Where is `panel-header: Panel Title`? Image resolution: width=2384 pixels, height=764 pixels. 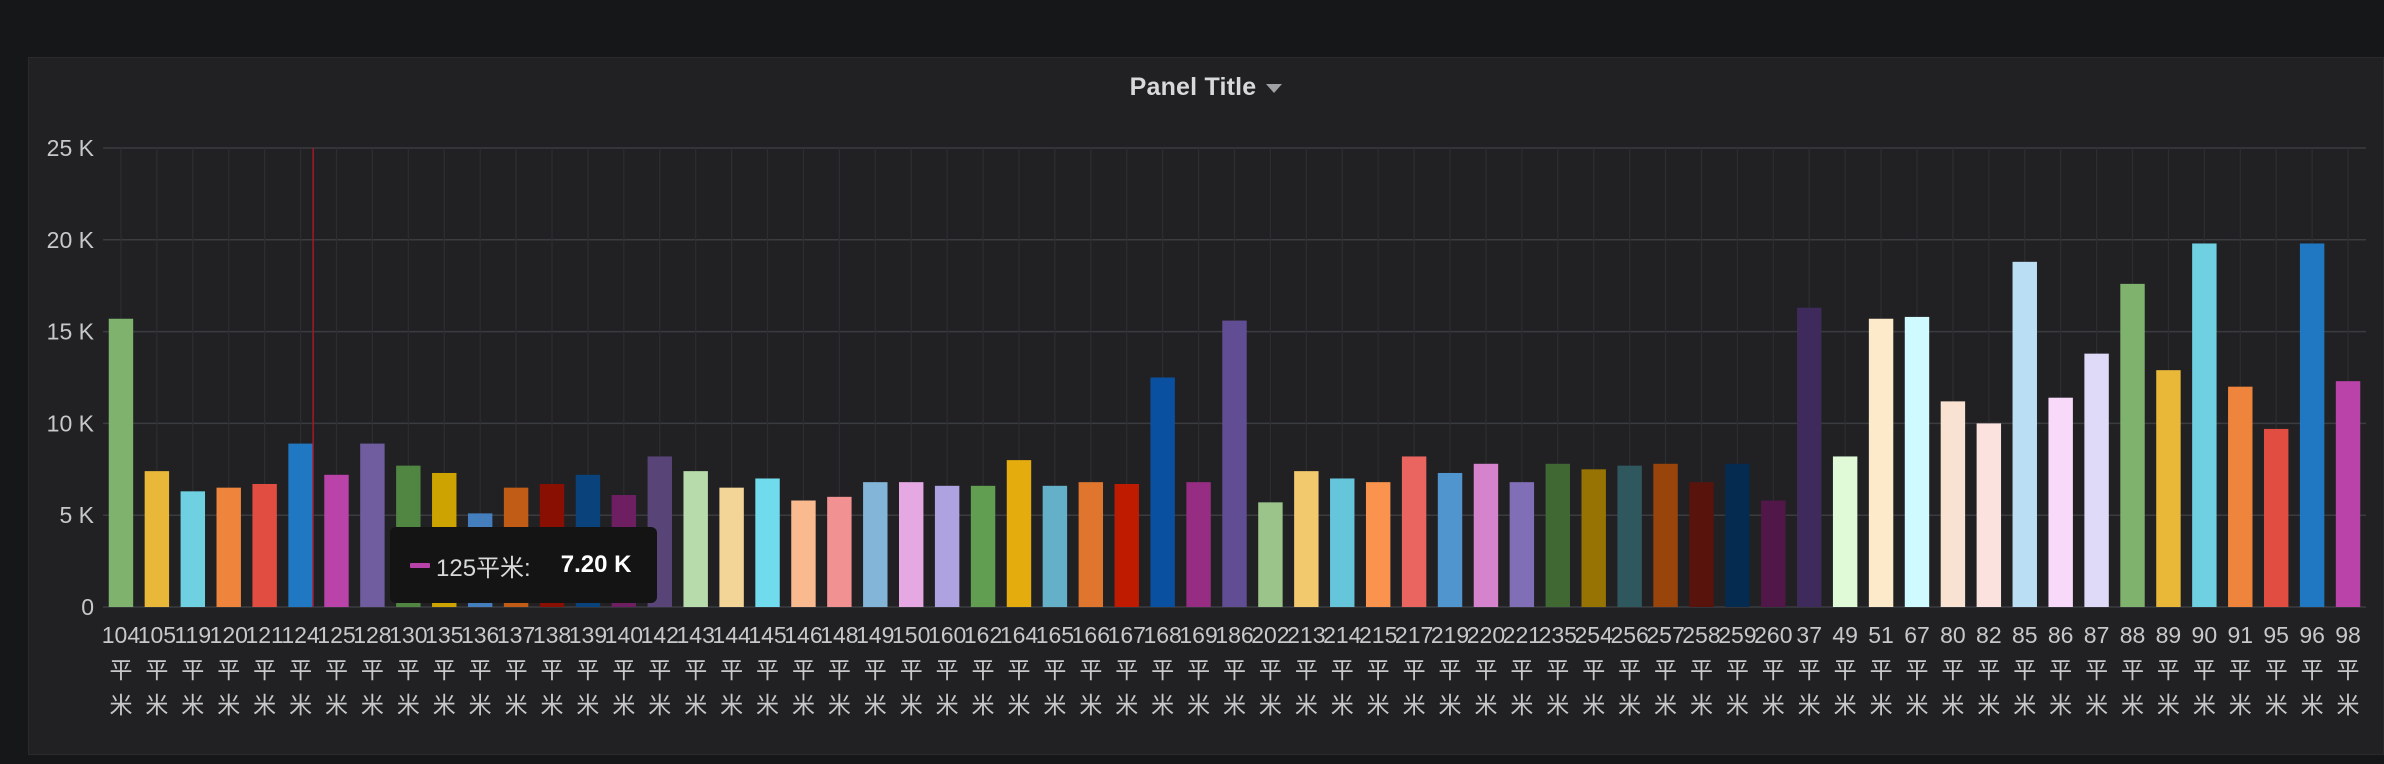 panel-header: Panel Title is located at coordinates (1206, 87).